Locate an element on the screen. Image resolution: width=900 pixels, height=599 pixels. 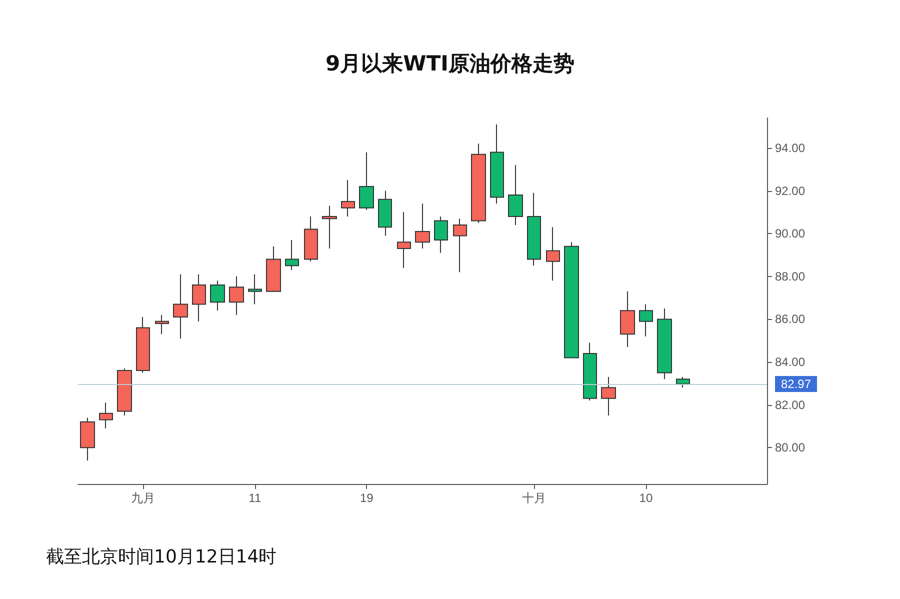
text: 截至北京时间10月12日14时 is located at coordinates (161, 557).